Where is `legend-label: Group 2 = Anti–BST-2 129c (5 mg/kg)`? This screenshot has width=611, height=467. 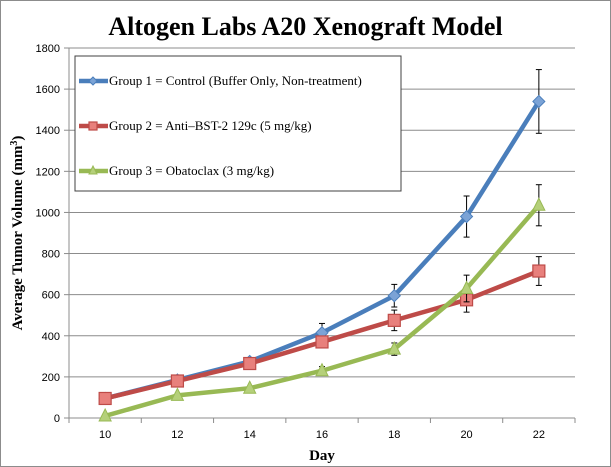
legend-label: Group 2 = Anti–BST-2 129c (5 mg/kg) is located at coordinates (210, 125).